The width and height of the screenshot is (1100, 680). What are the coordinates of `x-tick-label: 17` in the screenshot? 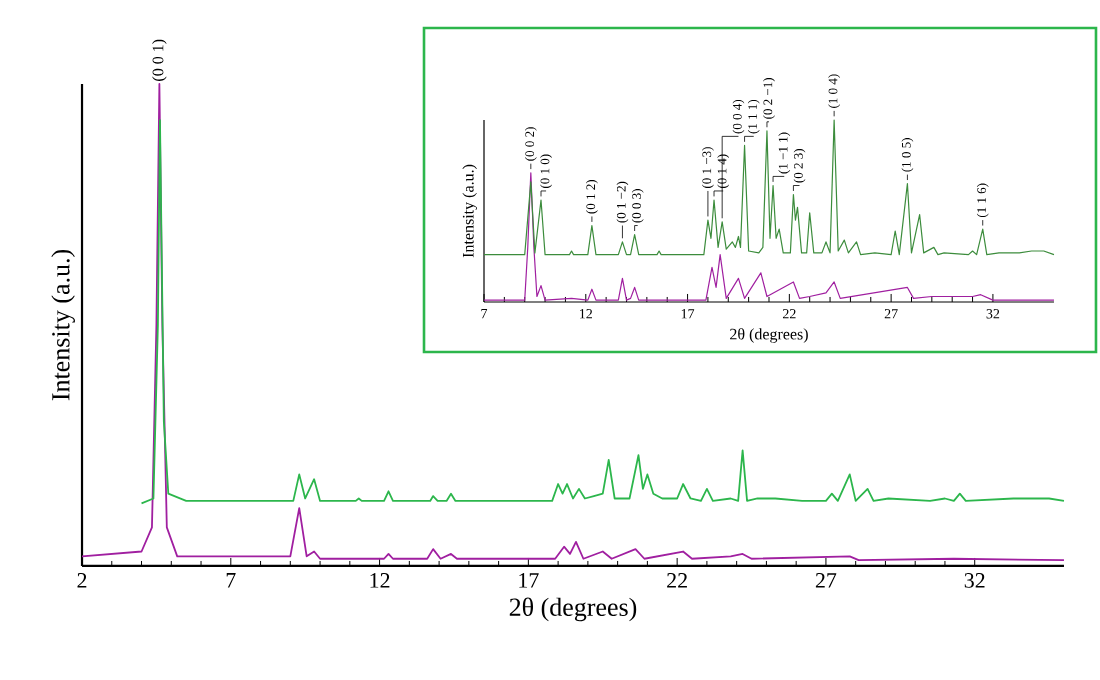 It's located at (529, 580).